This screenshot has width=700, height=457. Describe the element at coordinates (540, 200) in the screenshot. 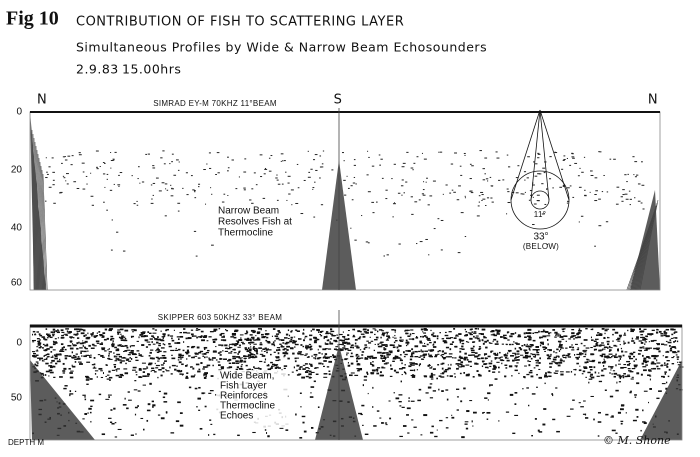

I see `narrow-beam-circle` at that location.